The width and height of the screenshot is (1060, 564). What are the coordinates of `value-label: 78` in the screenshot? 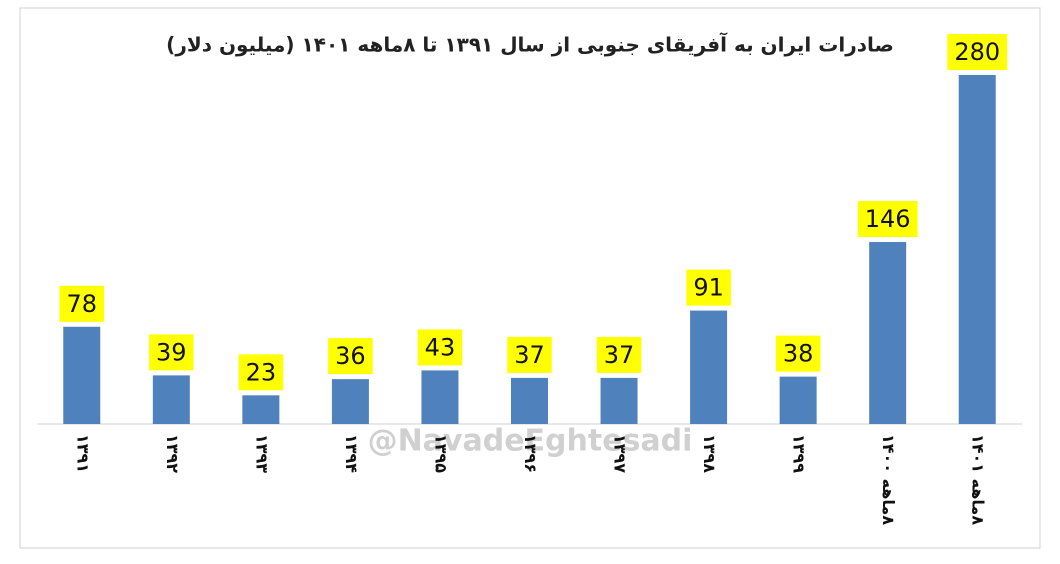 It's located at (81, 304).